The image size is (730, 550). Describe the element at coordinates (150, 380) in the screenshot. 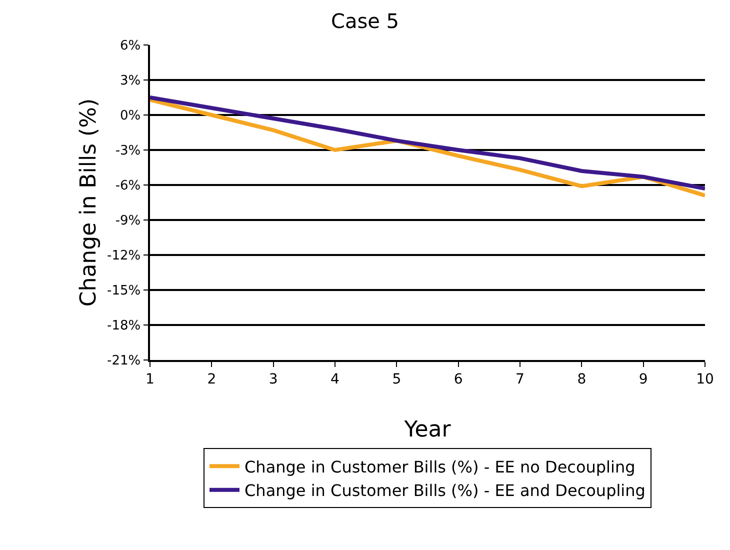

I see `x-tick-label: 1` at that location.